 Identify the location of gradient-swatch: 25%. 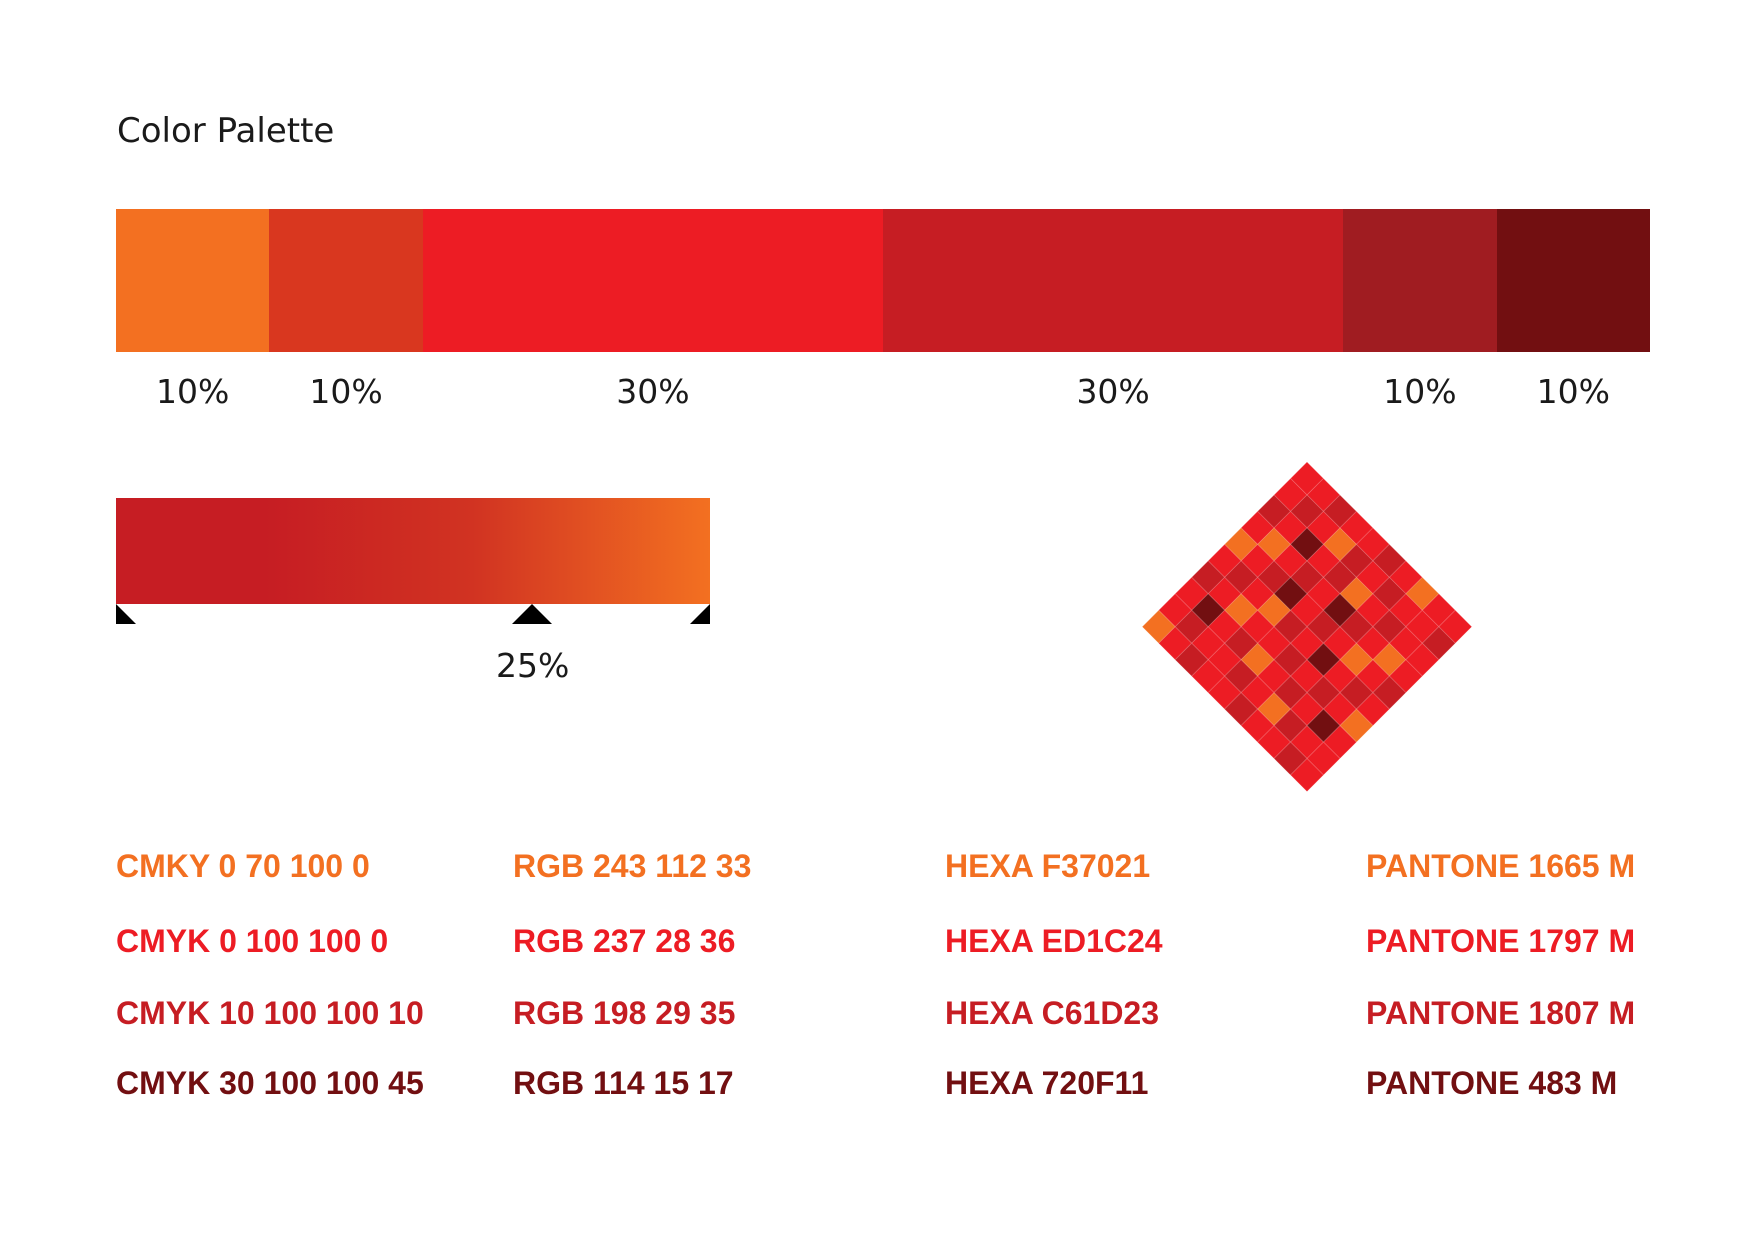
(413, 591).